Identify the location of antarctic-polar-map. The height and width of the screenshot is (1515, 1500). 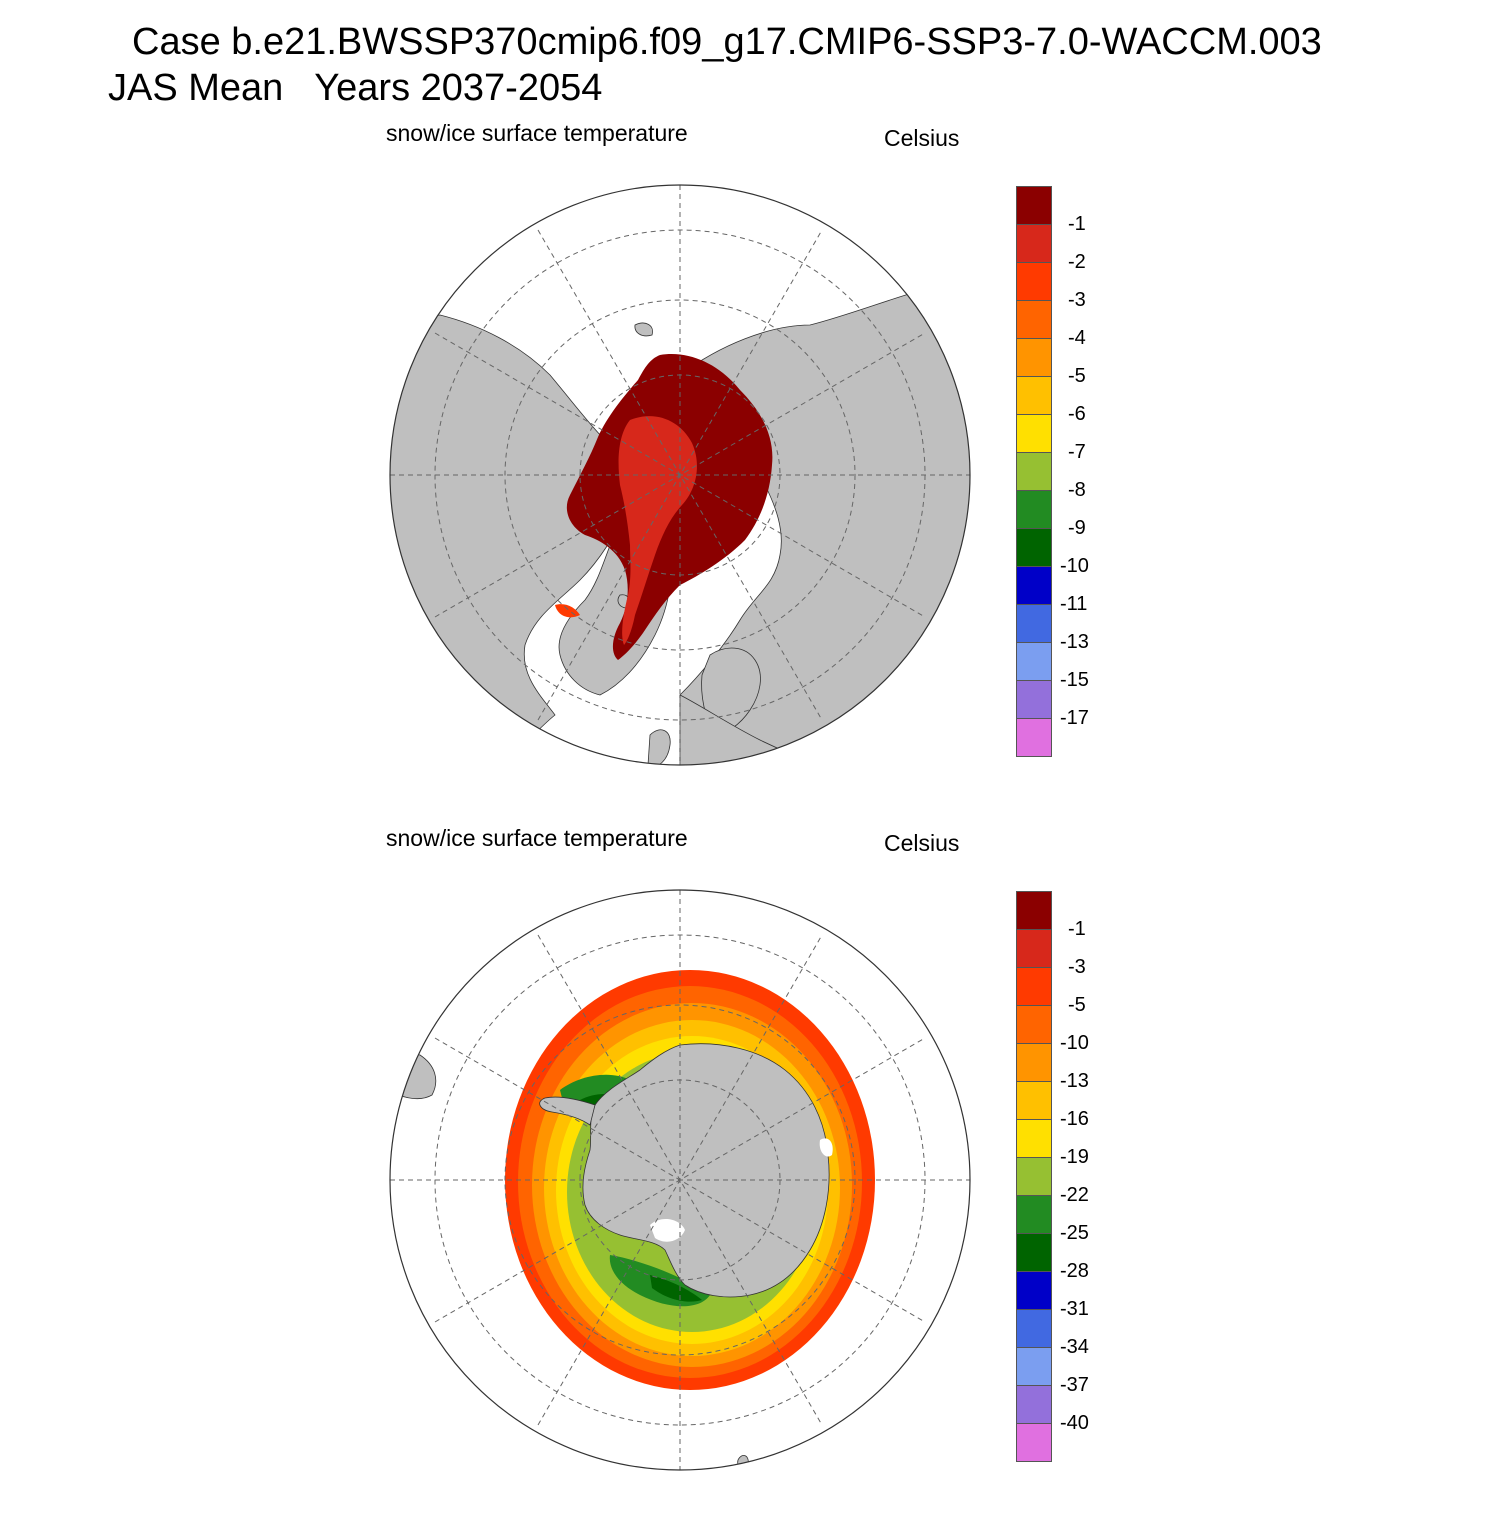
(680, 1180).